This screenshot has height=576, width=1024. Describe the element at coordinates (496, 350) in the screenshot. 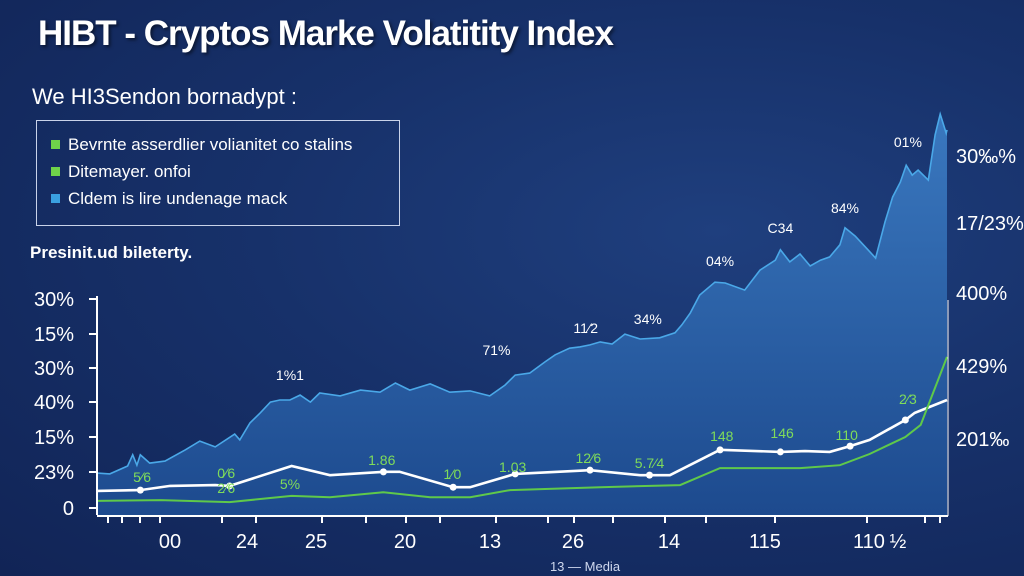

I see `data-label: 71%` at that location.